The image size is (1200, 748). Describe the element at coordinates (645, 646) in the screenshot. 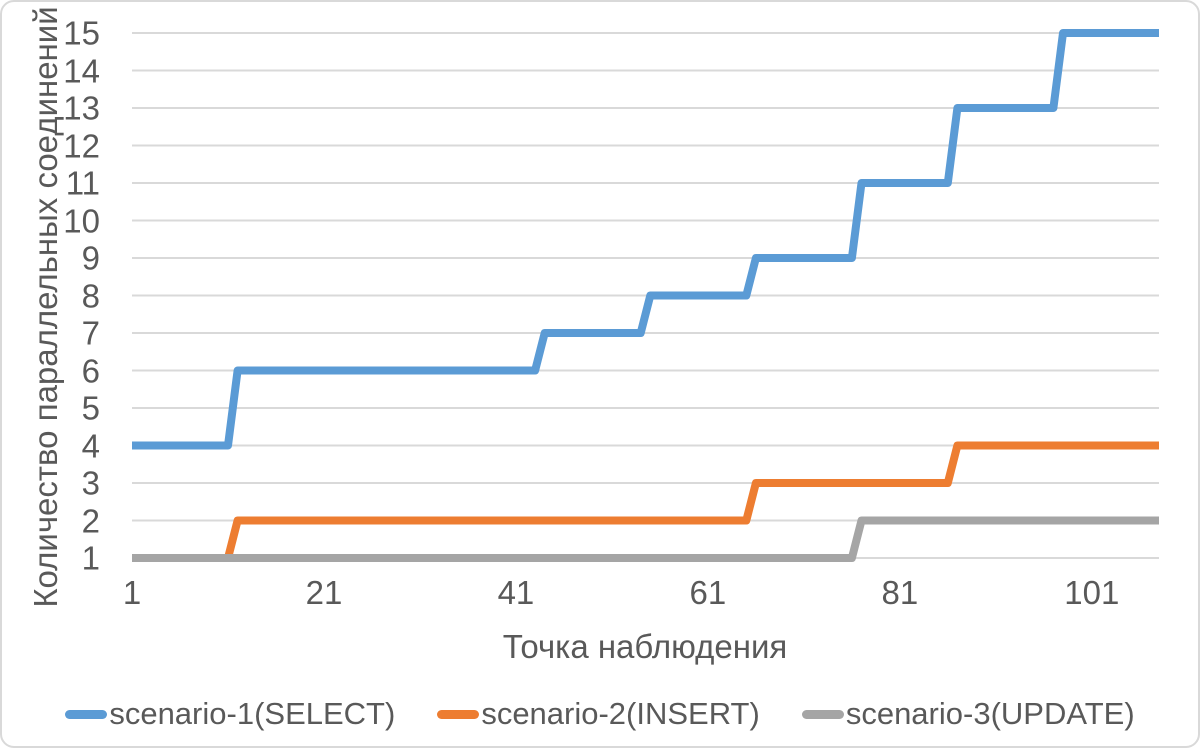

I see `x-axis-title: Точка наблюдения` at that location.